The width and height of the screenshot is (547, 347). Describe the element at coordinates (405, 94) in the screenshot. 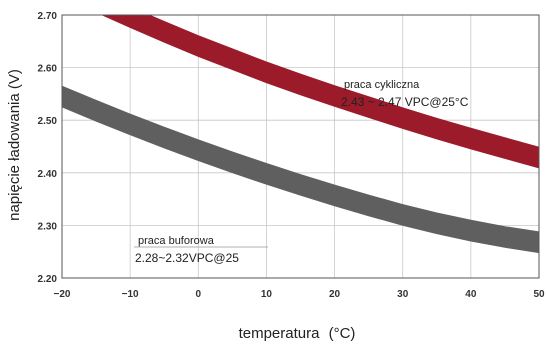

I see `annotation-cyclic: praca cykliczna 2.43 ~ 2.47 VPC@25°C` at that location.